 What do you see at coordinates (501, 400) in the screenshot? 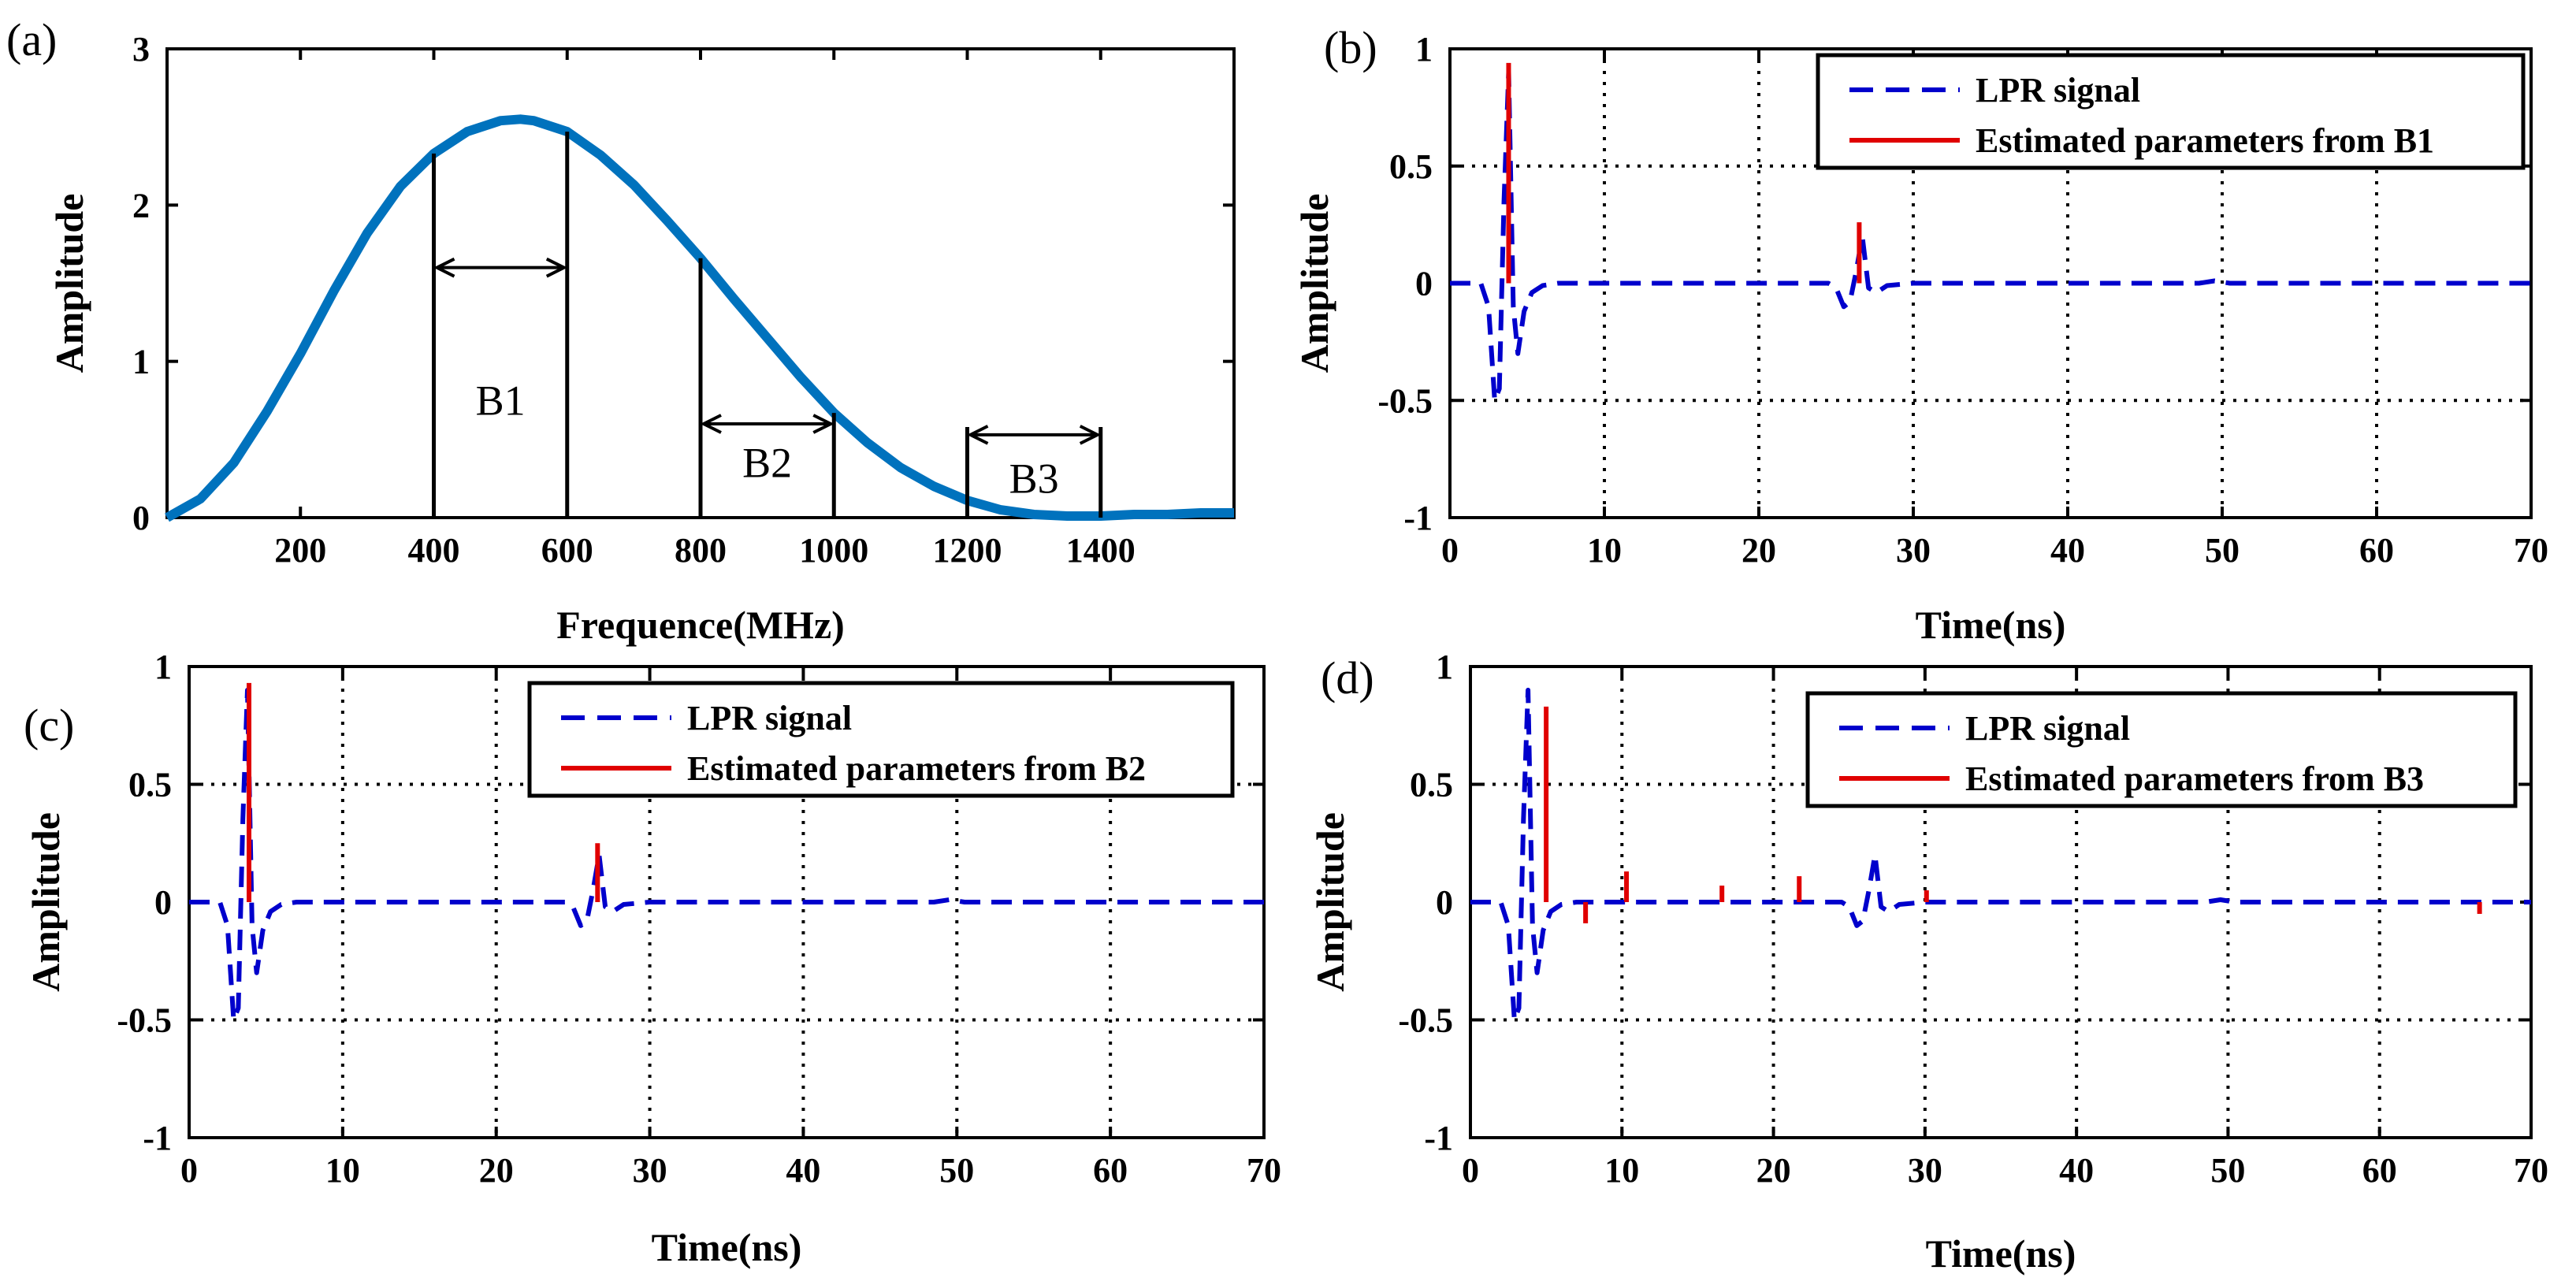
I see `band-label: B1` at bounding box center [501, 400].